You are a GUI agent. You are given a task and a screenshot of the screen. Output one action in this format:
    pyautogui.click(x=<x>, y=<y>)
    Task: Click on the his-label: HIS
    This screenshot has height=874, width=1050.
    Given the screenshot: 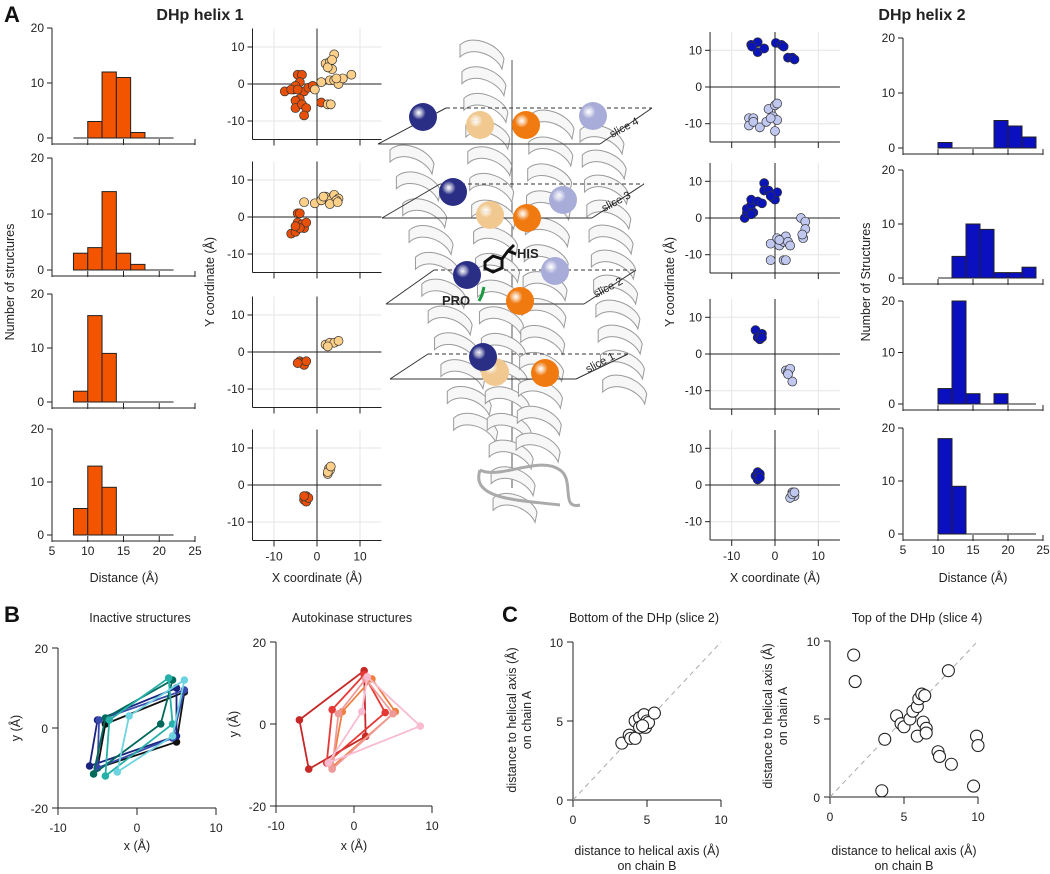 What is the action you would take?
    pyautogui.click(x=528, y=253)
    